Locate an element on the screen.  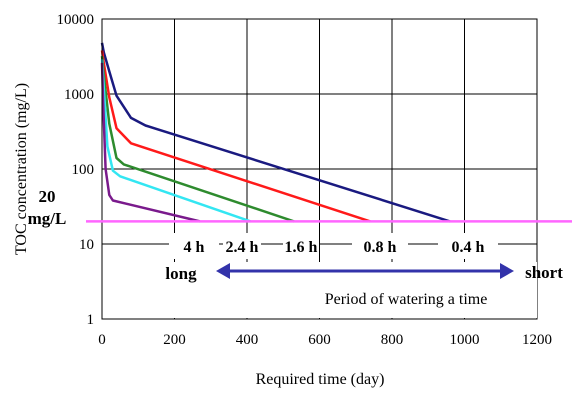
y-tick-label: 10000 is located at coordinates (76, 20).